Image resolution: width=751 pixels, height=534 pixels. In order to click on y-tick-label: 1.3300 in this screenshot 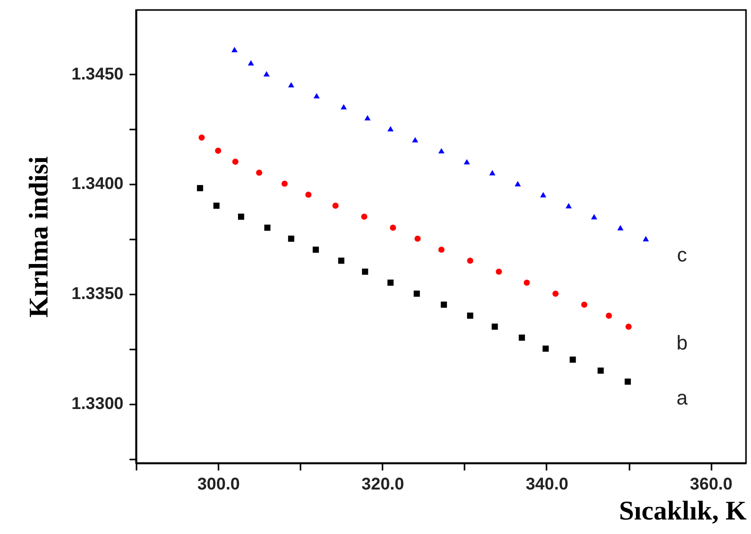, I will do `click(98, 404)`.